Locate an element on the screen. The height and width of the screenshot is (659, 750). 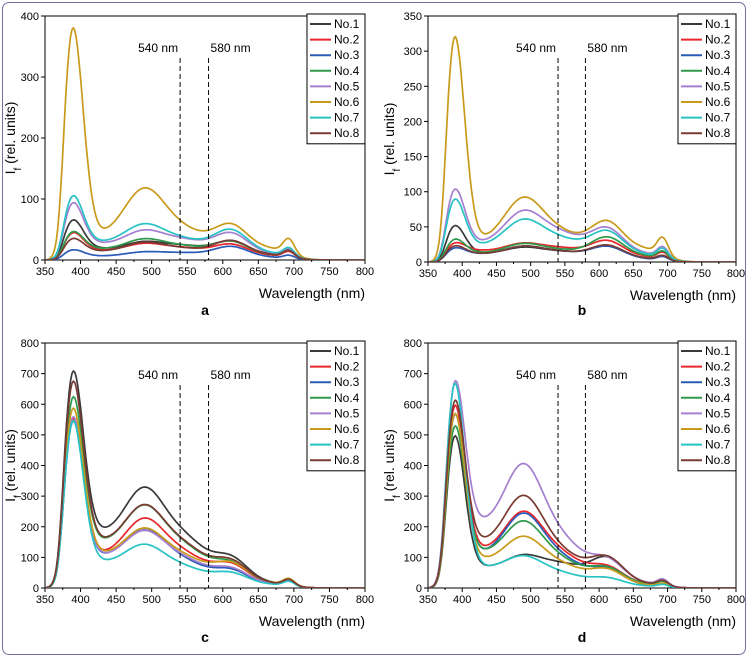
series-line-No3 is located at coordinates (582, 253).